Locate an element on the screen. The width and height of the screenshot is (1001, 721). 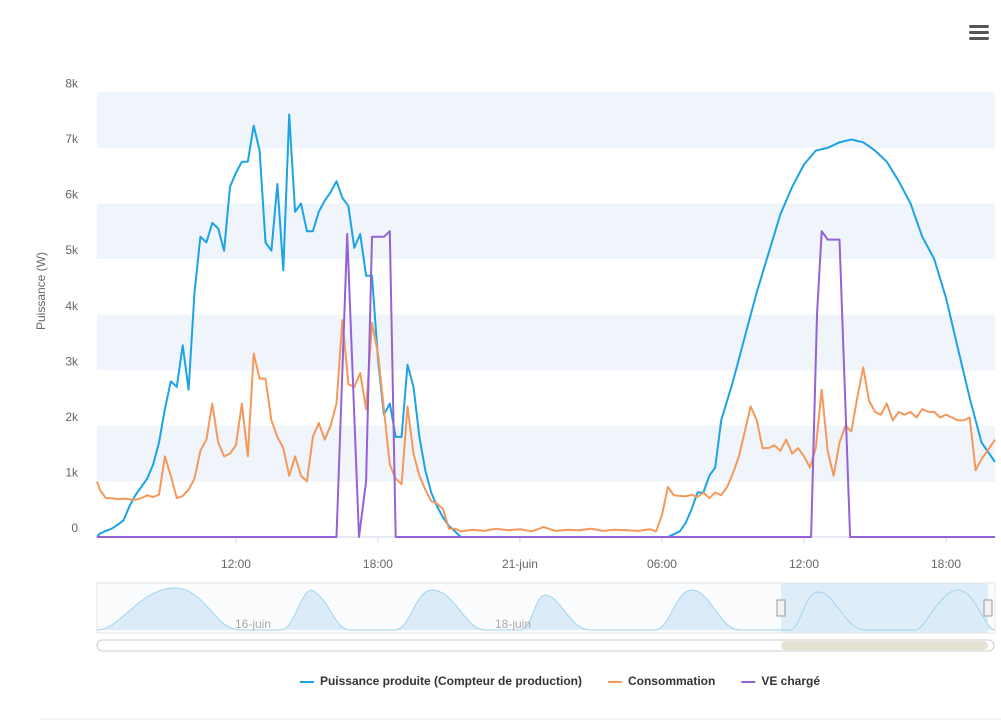
y-tick-label: 7k is located at coordinates (72, 139).